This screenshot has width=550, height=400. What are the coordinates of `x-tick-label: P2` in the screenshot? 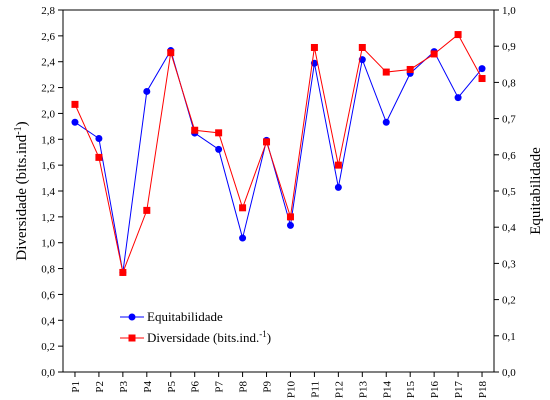 It's located at (100, 387).